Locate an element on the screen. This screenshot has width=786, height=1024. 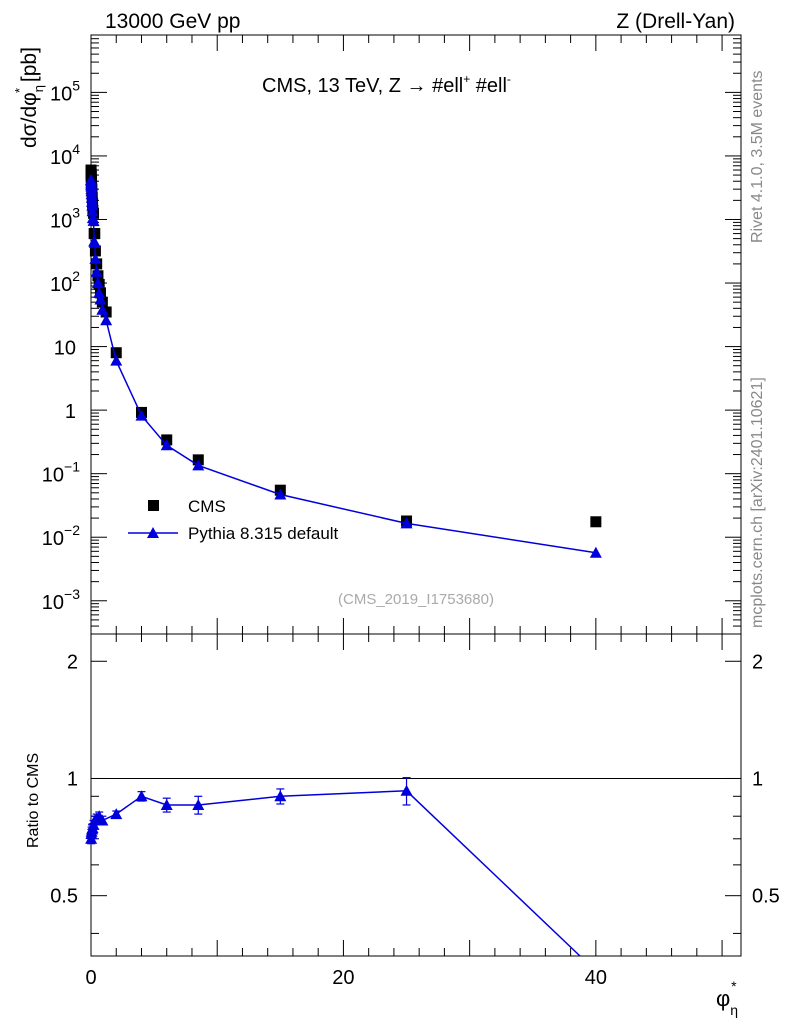
header-right: Z (Drell-Yan) is located at coordinates (675, 21).